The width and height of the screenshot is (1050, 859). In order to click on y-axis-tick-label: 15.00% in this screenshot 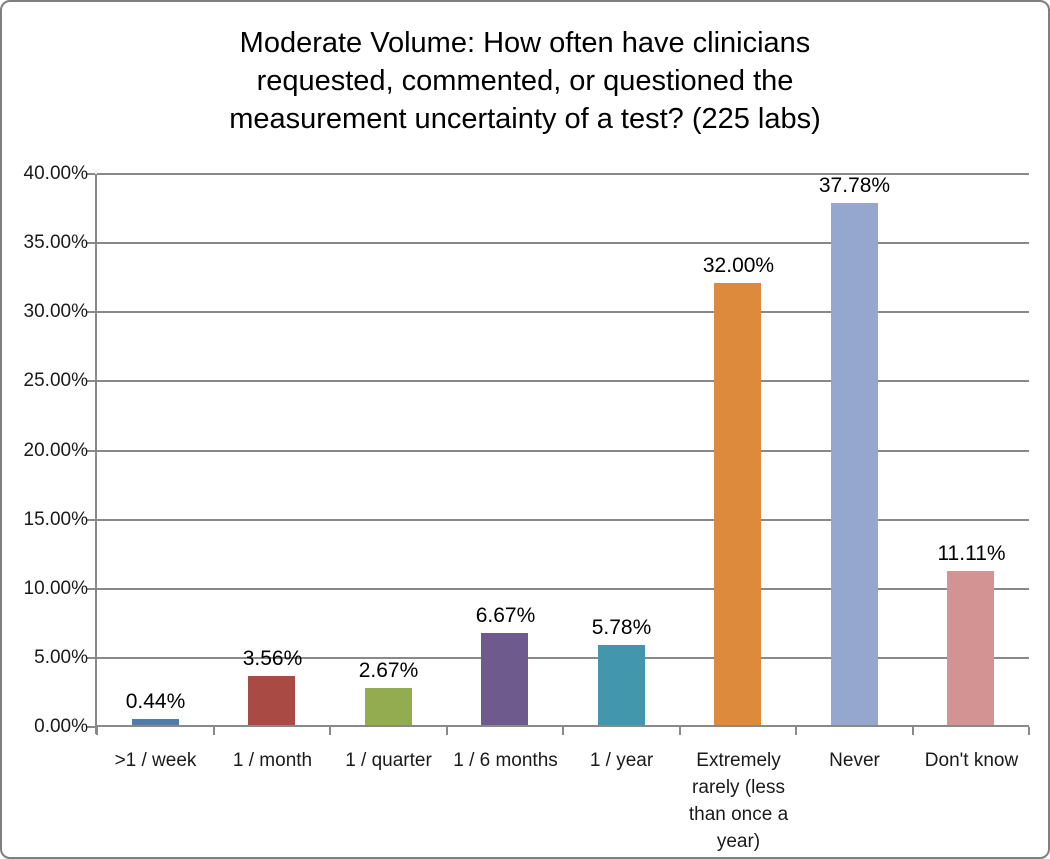, I will do `click(55, 519)`.